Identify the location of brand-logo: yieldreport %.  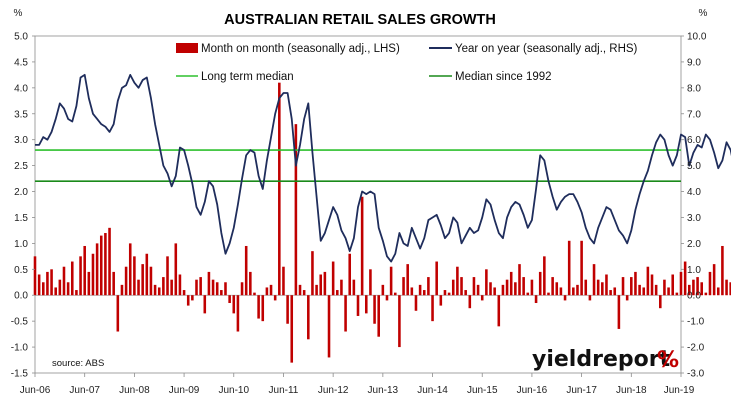
(605, 360).